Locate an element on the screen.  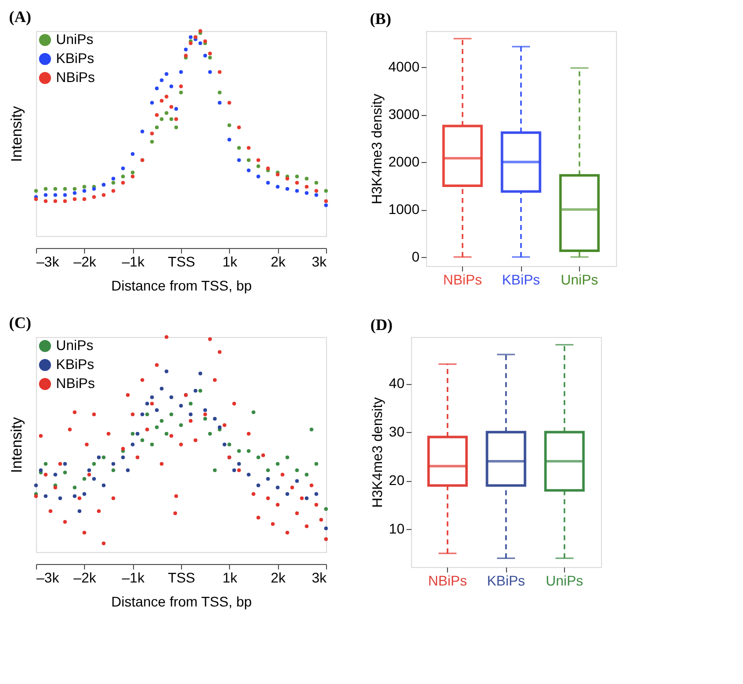
x-tick-label: –2k is located at coordinates (86, 262).